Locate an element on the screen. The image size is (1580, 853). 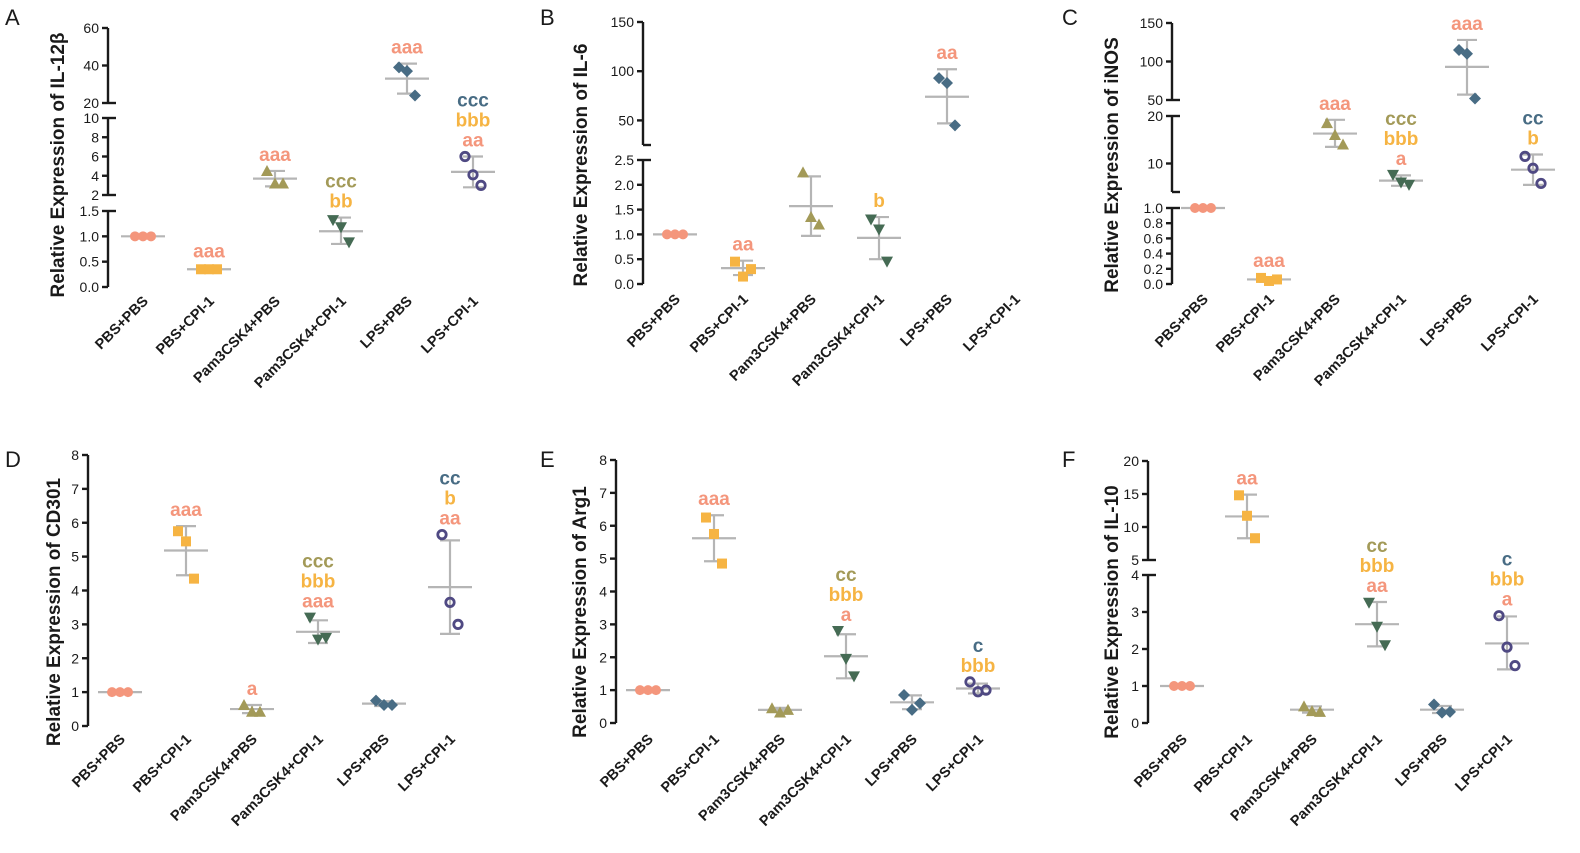
y-tick-label: 0.6 is located at coordinates (1154, 238).